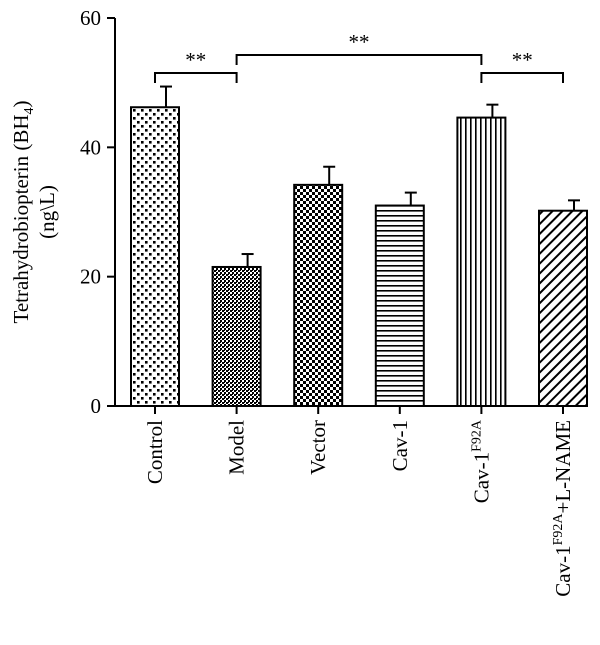 The width and height of the screenshot is (600, 645). I want to click on category-label: Cav-1, so click(400, 445).